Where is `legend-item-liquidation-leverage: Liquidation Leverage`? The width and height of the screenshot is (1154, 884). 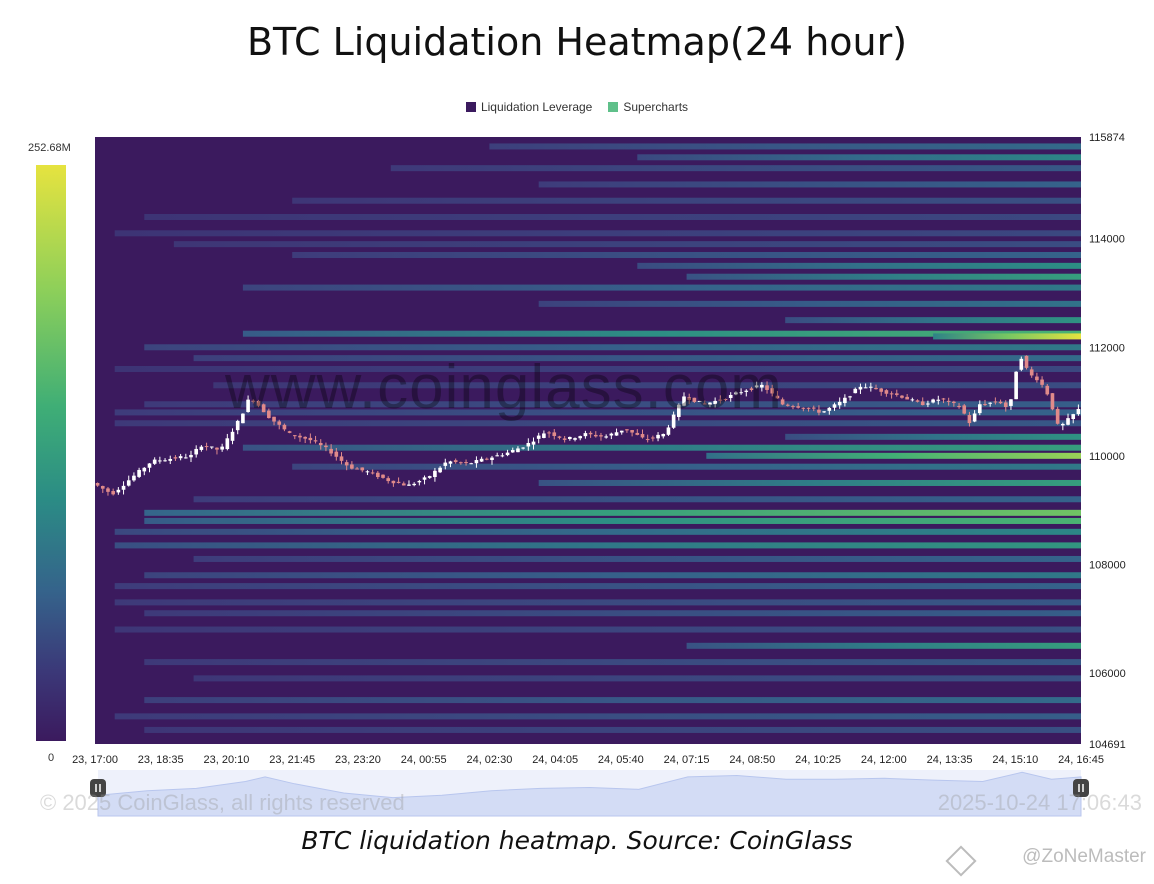 legend-item-liquidation-leverage: Liquidation Leverage is located at coordinates (528, 107).